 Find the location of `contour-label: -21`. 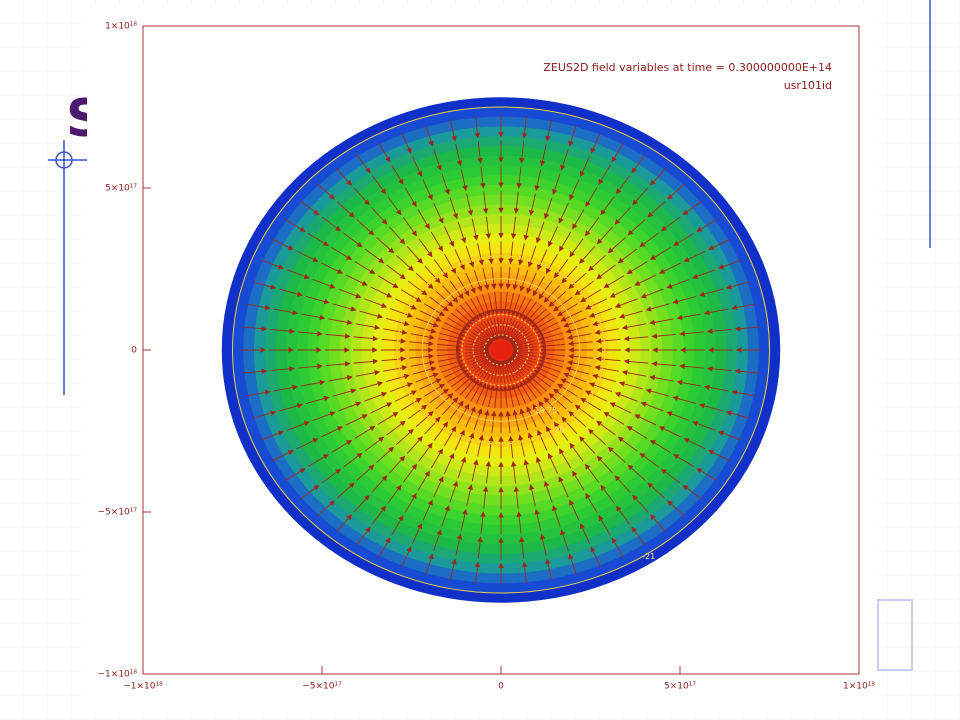

contour-label: -21 is located at coordinates (648, 556).